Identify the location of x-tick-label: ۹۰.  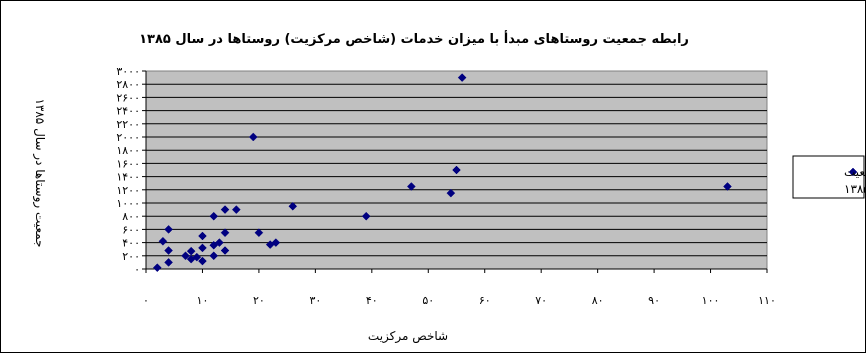
(654, 300).